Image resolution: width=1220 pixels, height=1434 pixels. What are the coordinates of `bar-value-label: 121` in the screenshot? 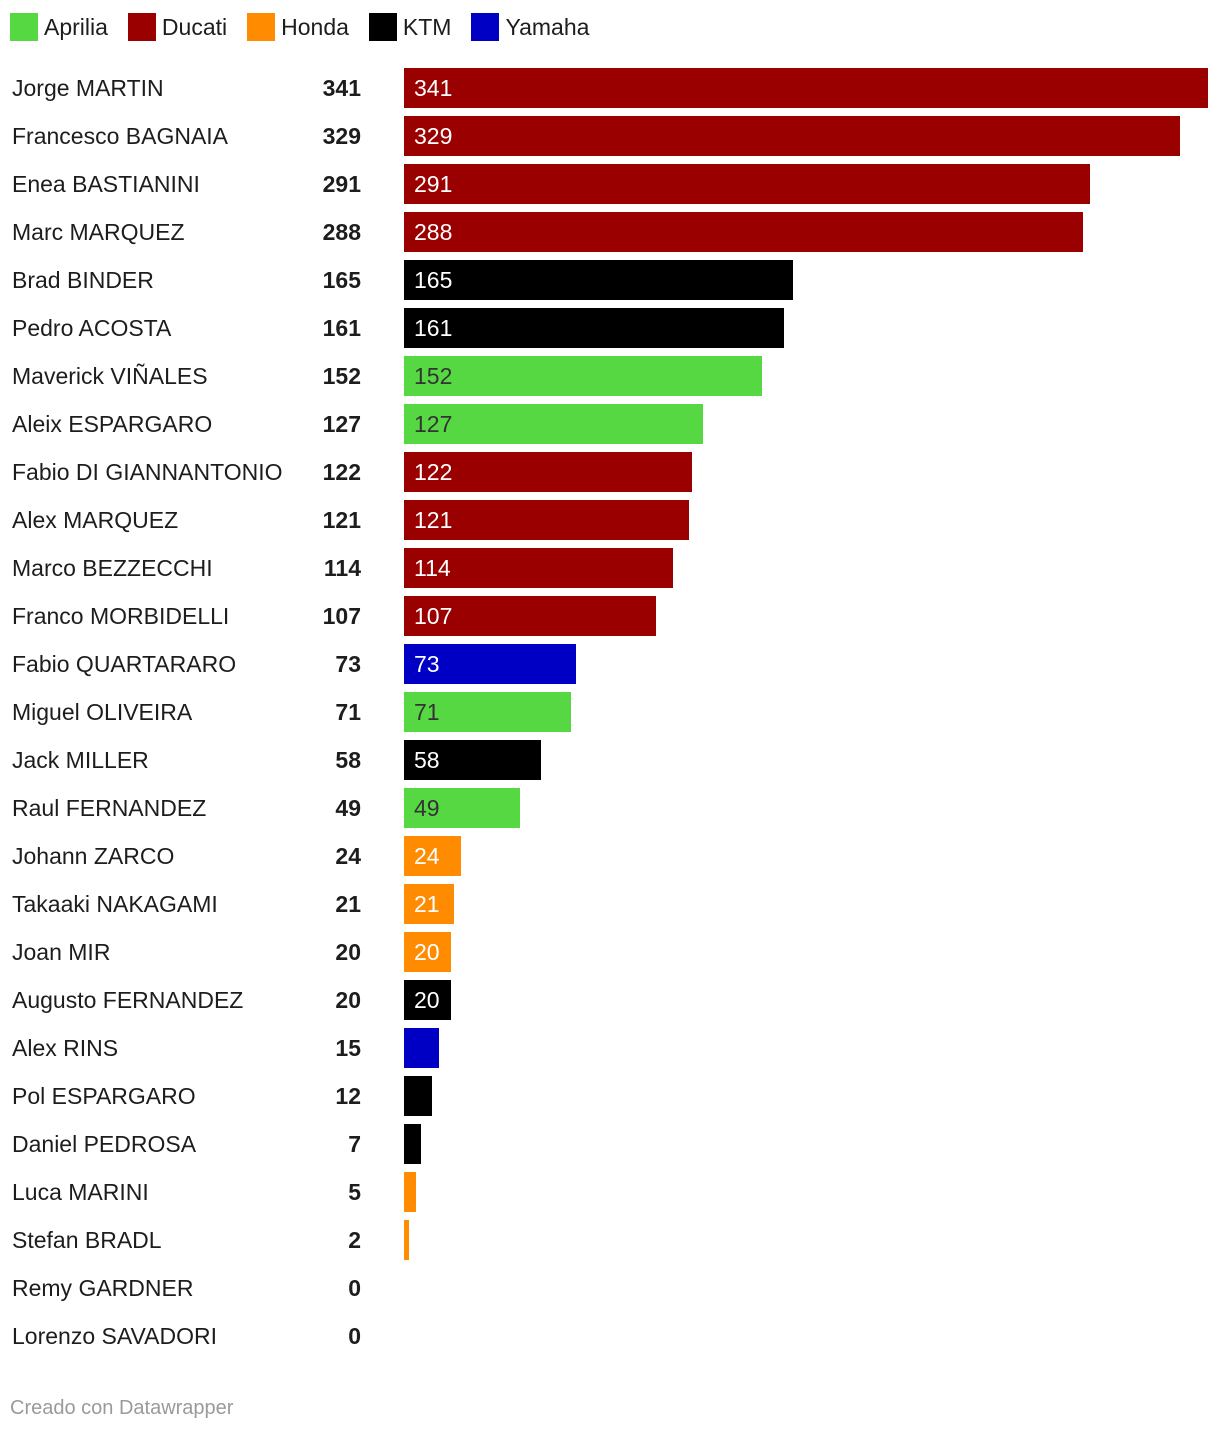 It's located at (433, 520).